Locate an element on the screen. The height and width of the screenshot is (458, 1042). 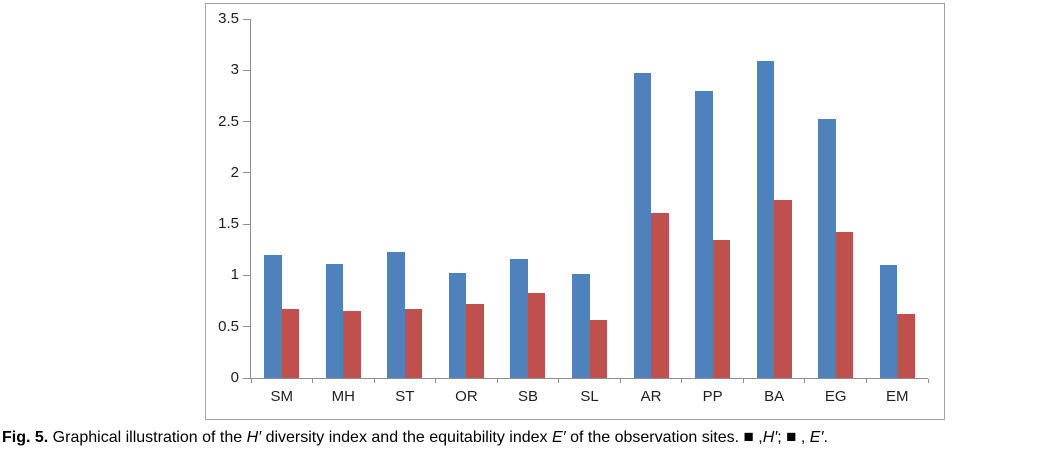
legend-square-eprime-icon: ■ is located at coordinates (791, 436).